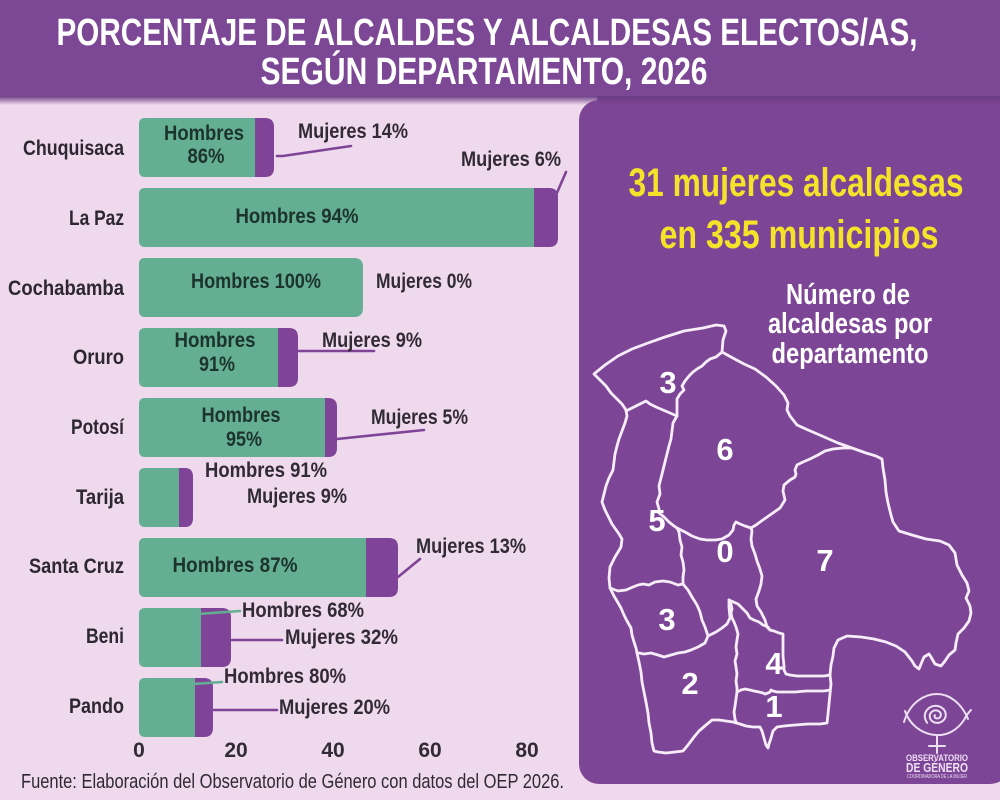  Describe the element at coordinates (66, 288) in the screenshot. I see `svg-text: Cochabamba` at that location.